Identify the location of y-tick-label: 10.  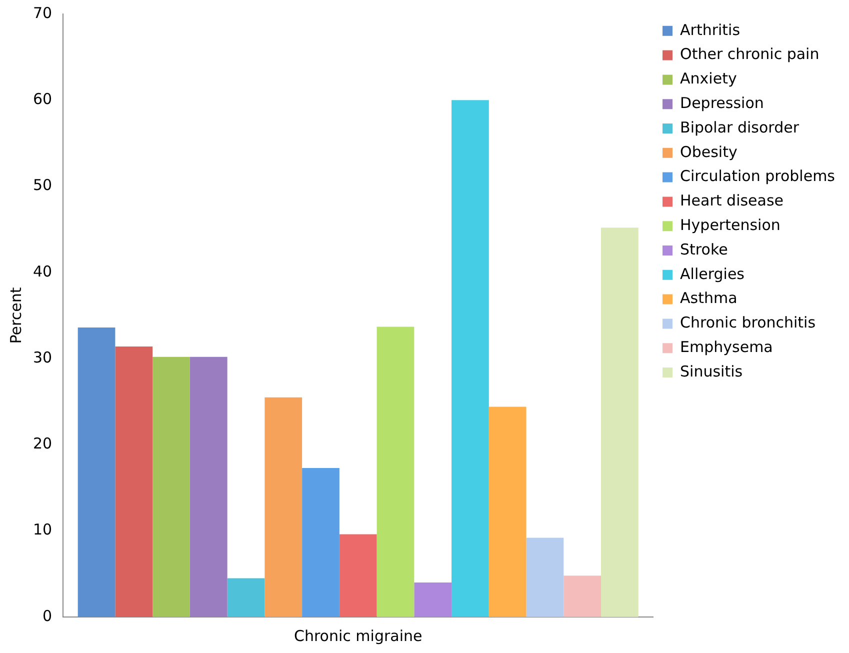
(42, 529).